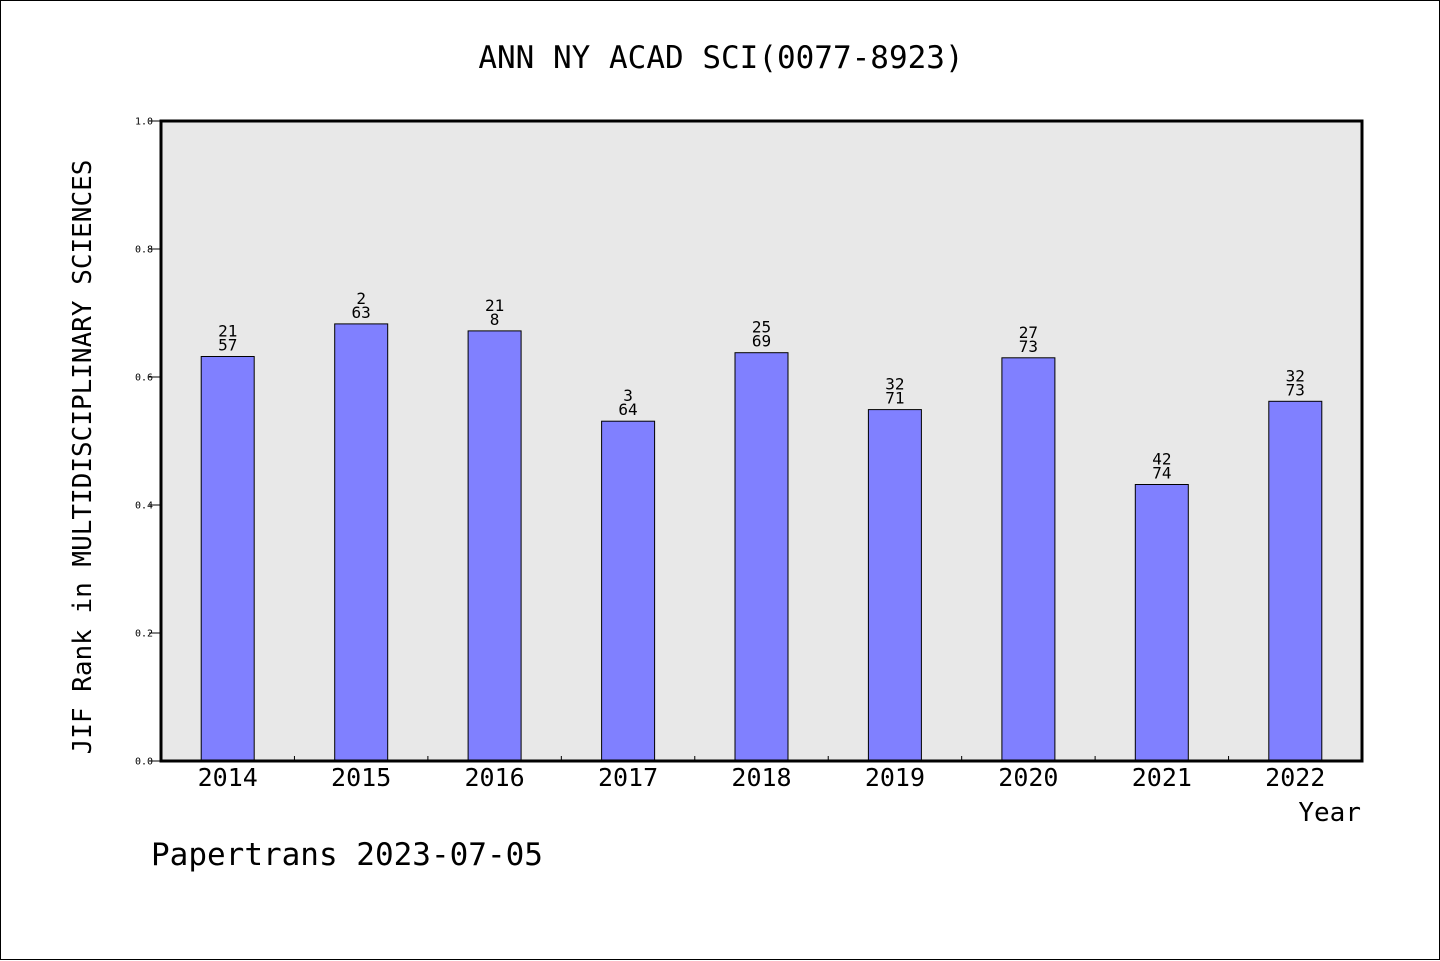 This screenshot has height=961, width=1440. Describe the element at coordinates (1295, 389) in the screenshot. I see `bar-label-bottom-2022: 73` at that location.